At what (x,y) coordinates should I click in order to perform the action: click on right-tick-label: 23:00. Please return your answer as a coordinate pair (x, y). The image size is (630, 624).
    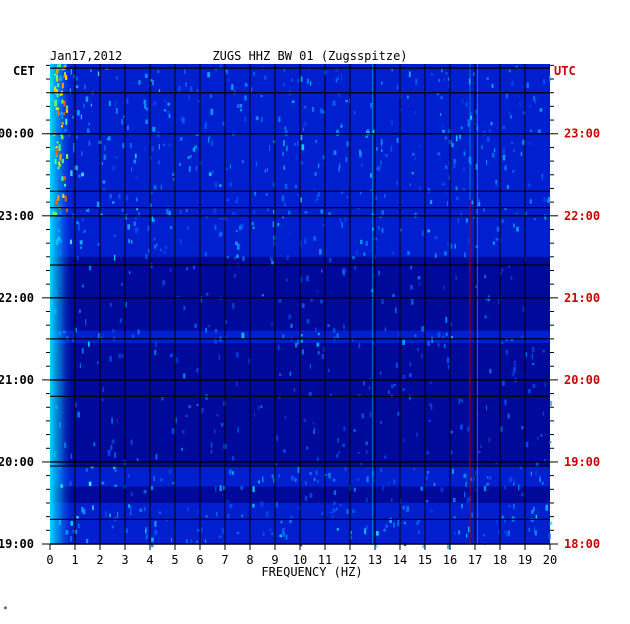
    Looking at the image, I should click on (582, 134).